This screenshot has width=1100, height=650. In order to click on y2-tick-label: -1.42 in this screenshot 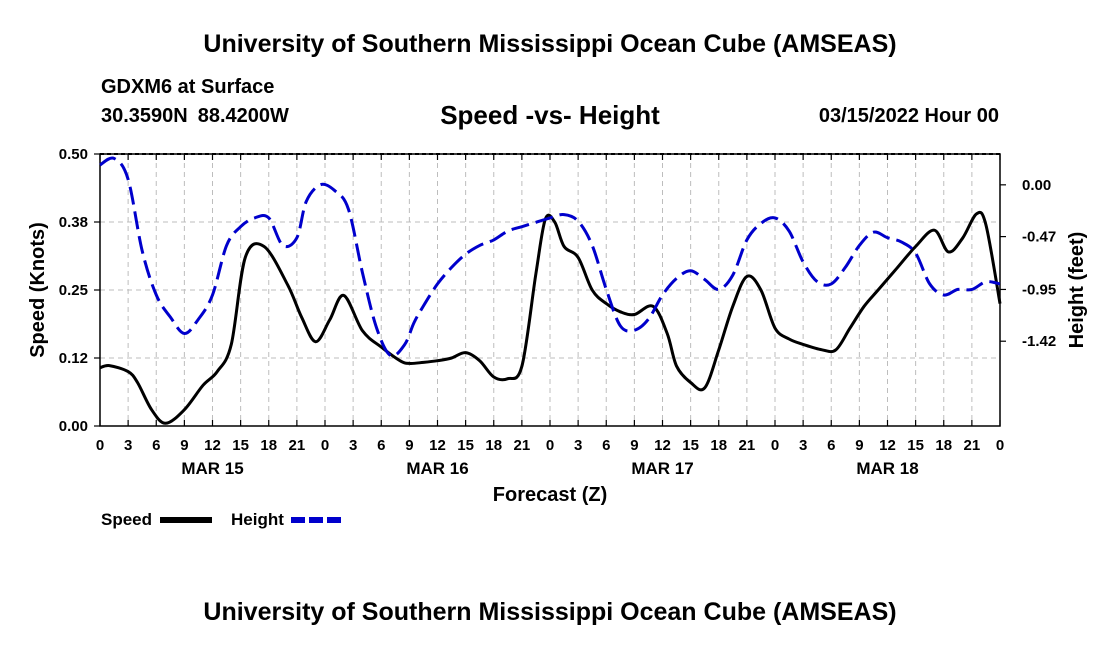, I will do `click(1039, 341)`.